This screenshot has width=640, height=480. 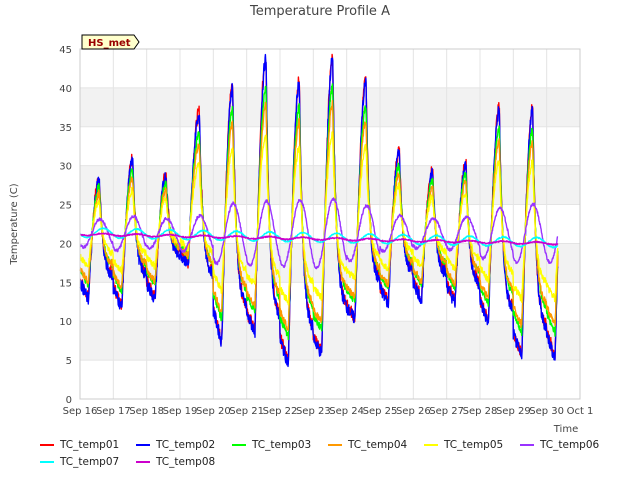 I want to click on y-tick-label: 5, so click(x=69, y=361).